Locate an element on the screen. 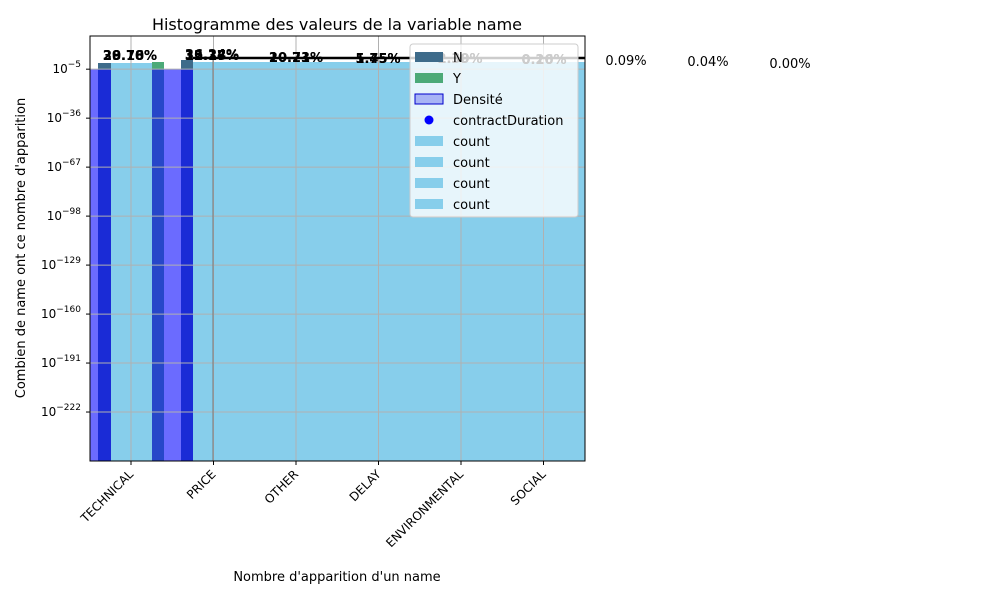 The height and width of the screenshot is (600, 1000). y-tick-label: 10−5 is located at coordinates (66, 68).